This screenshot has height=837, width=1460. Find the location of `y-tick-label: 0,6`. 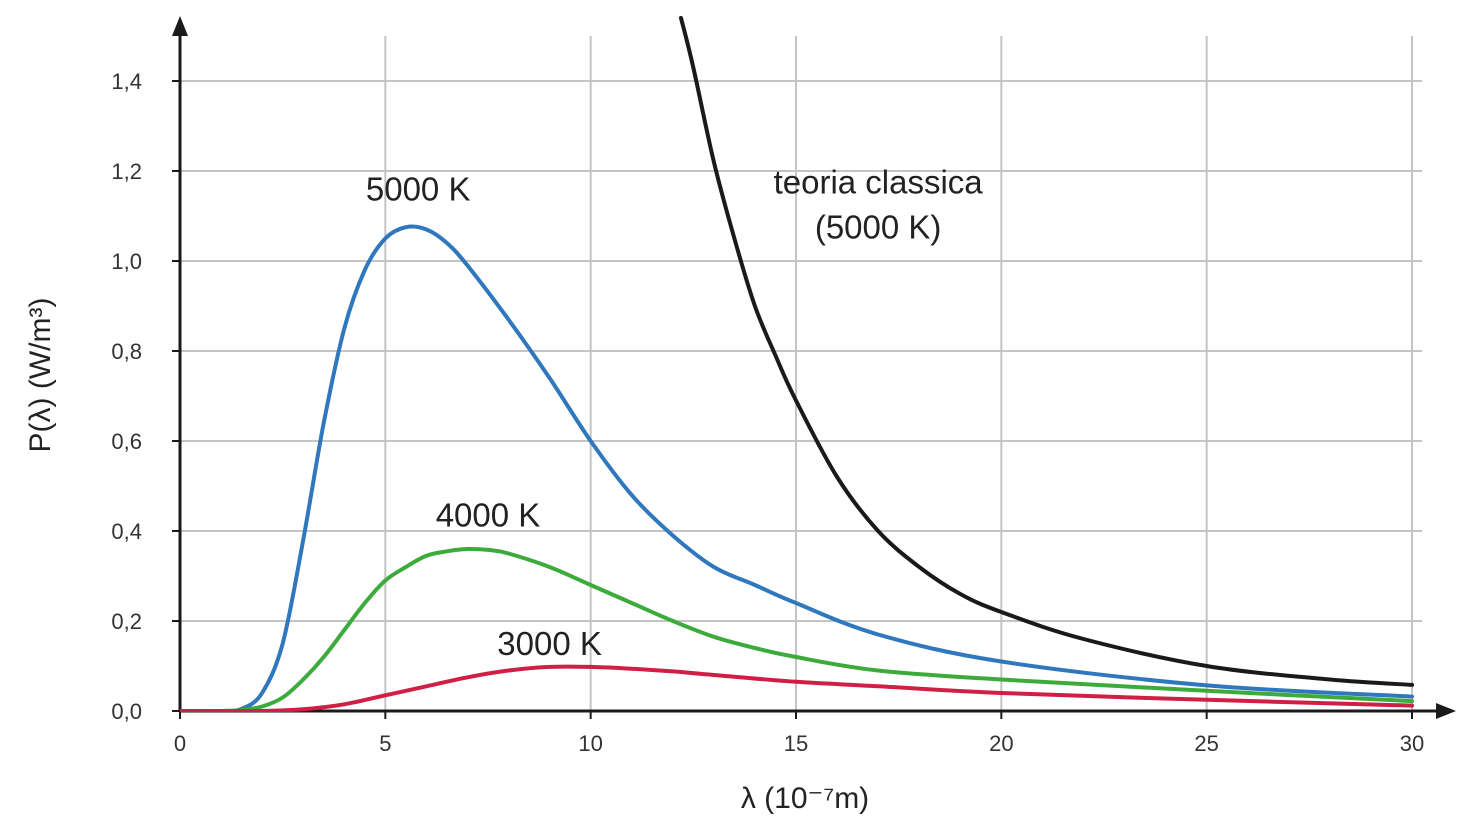

y-tick-label: 0,6 is located at coordinates (126, 441).